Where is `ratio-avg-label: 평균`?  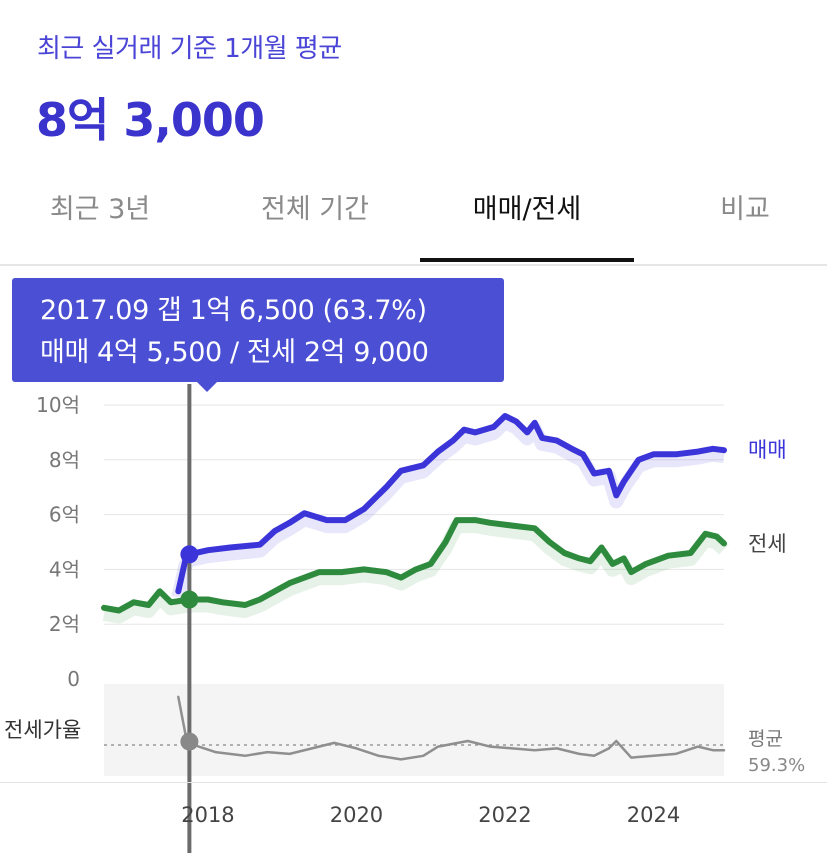 ratio-avg-label: 평균 is located at coordinates (765, 739).